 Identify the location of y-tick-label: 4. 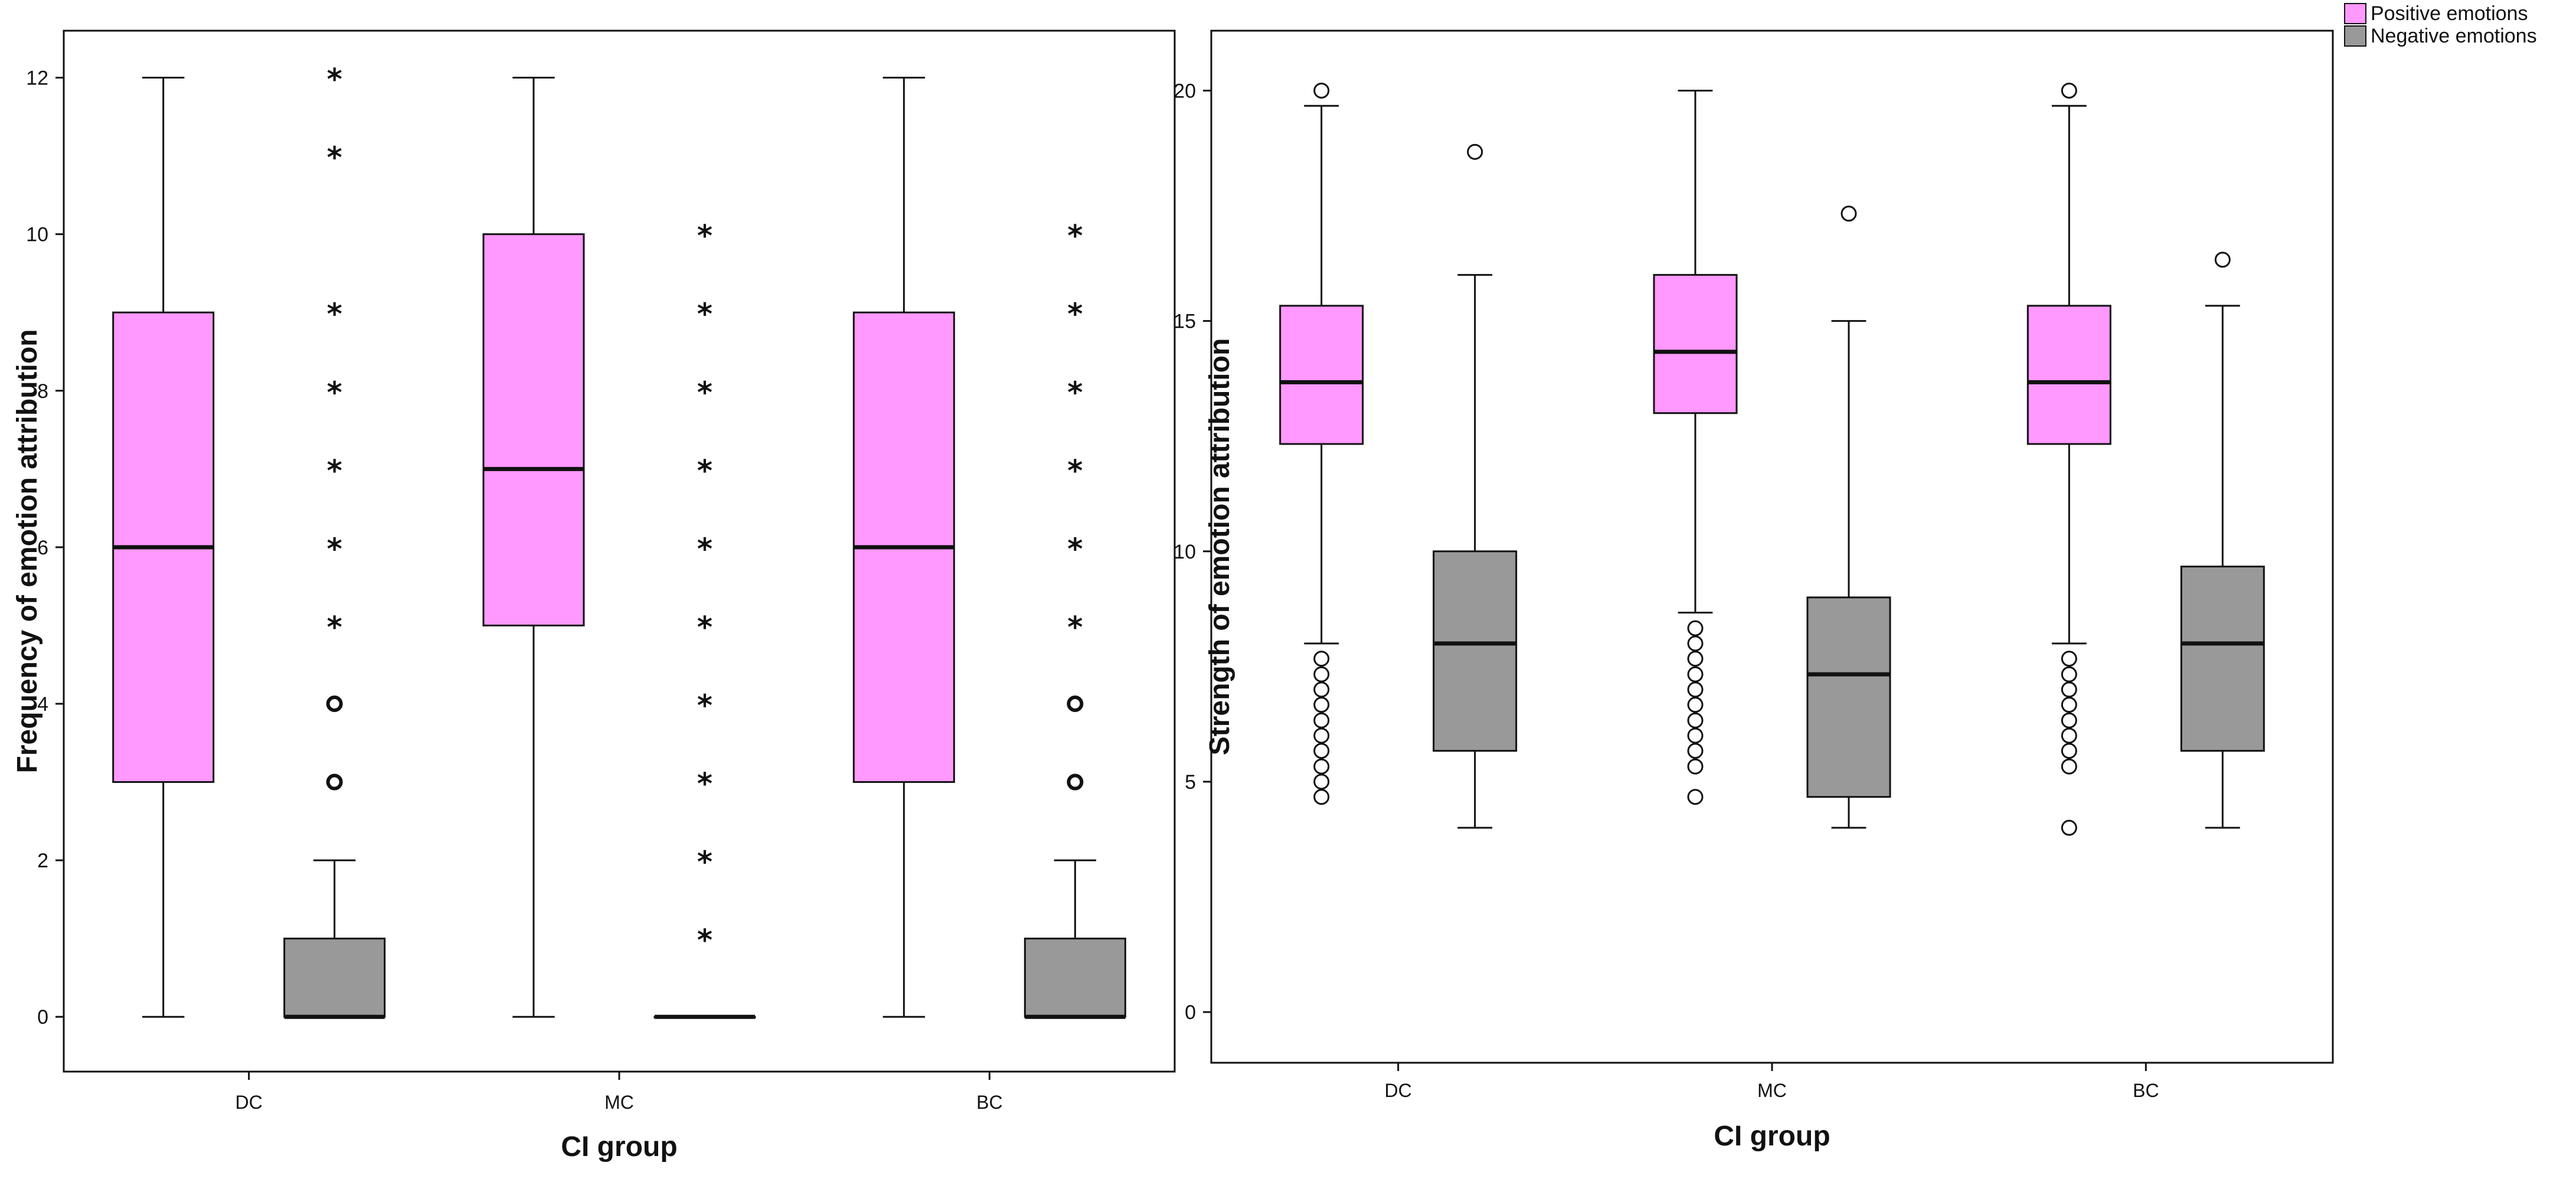
(42, 704).